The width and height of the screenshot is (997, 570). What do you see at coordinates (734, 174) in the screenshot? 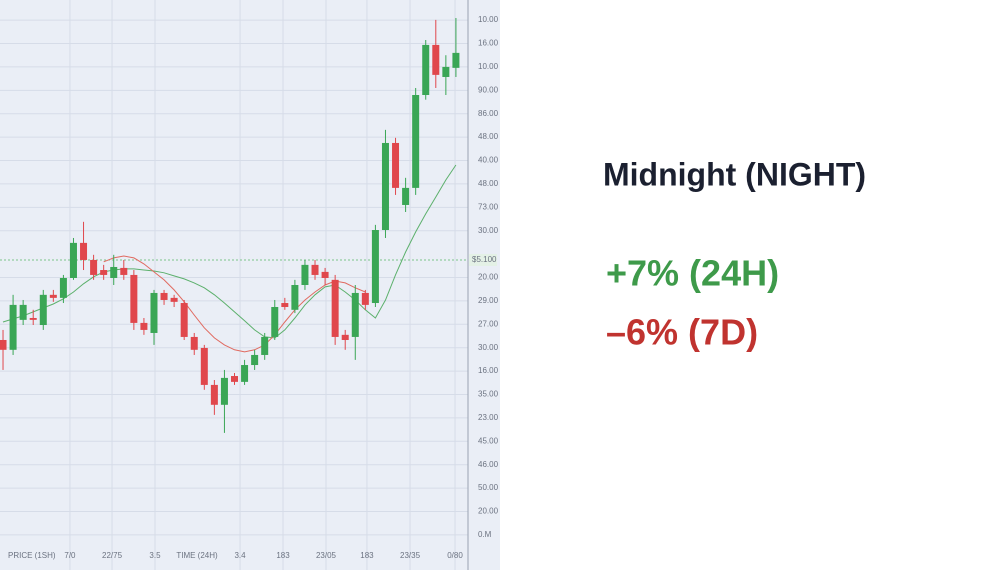
I see `coin-title: Midnight (NIGHT)` at bounding box center [734, 174].